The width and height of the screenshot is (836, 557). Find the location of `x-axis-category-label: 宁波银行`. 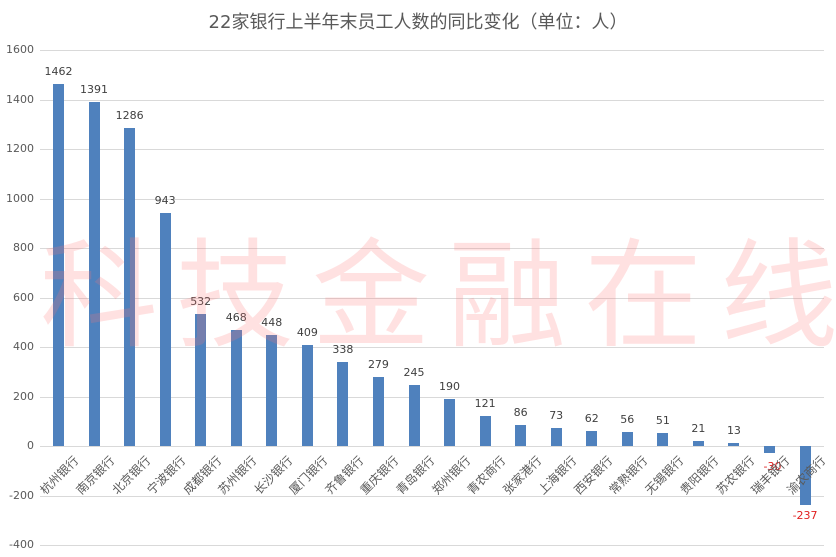

x-axis-category-label: 宁波银行 is located at coordinates (166, 475).